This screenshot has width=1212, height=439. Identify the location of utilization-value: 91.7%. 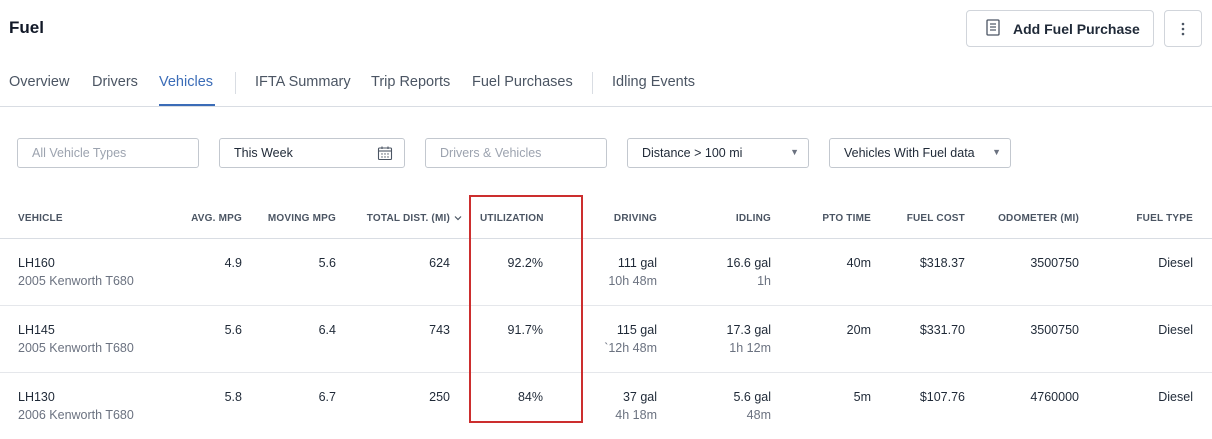
(525, 330).